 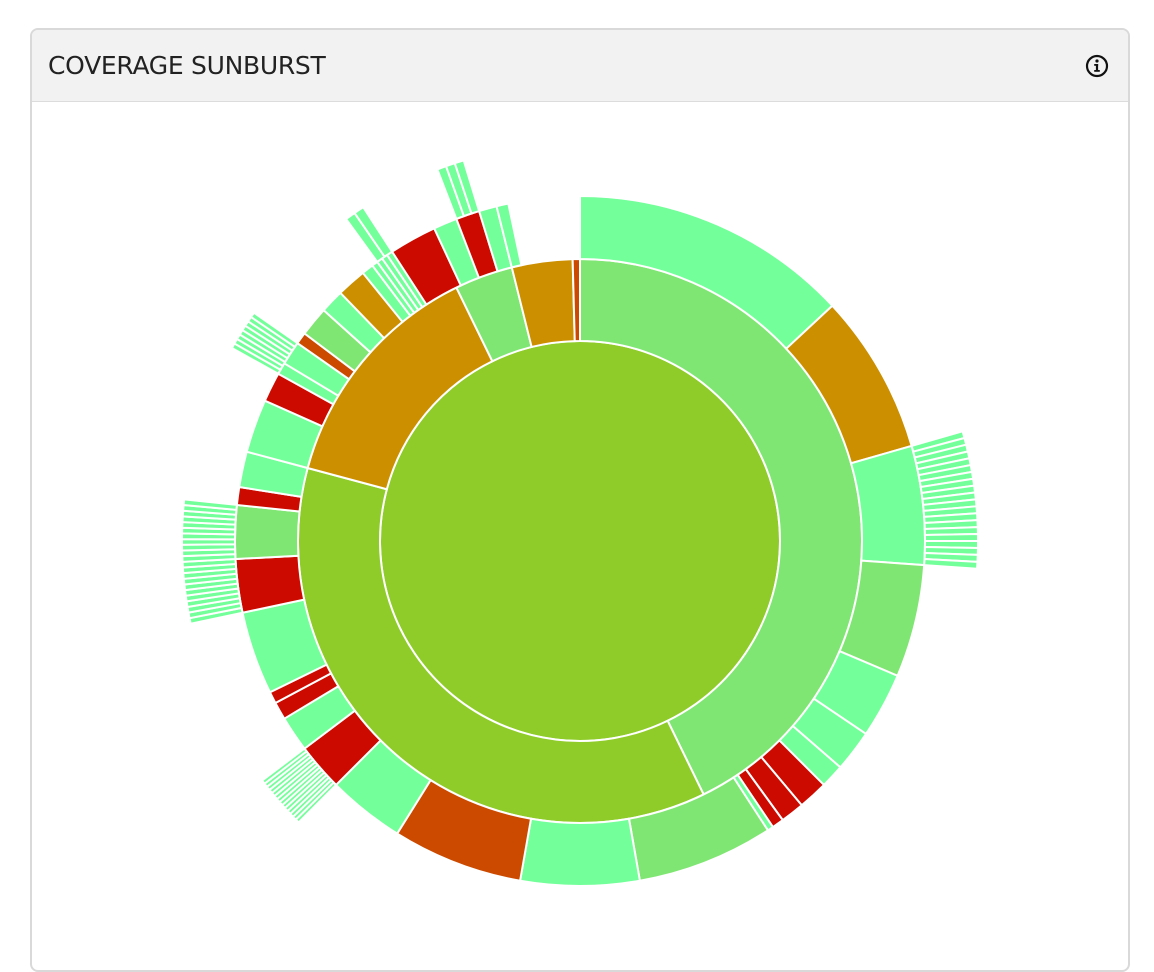 What do you see at coordinates (187, 65) in the screenshot?
I see `card-title: COVERAGE SUNBURST` at bounding box center [187, 65].